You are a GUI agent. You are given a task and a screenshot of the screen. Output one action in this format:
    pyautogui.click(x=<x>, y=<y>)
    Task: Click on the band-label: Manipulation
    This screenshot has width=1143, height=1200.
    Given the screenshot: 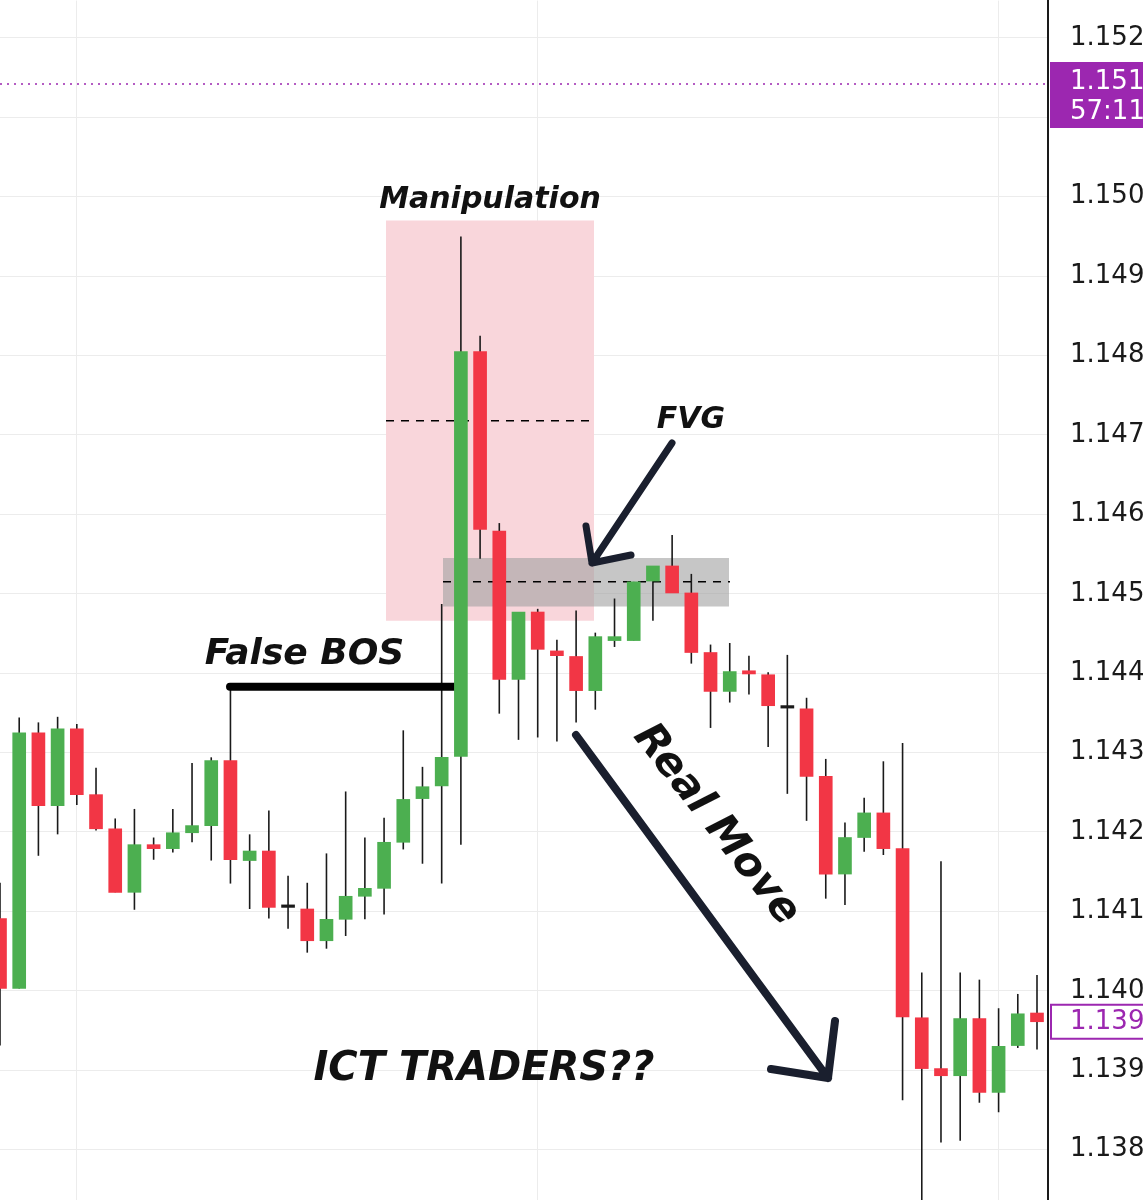 What is the action you would take?
    pyautogui.click(x=490, y=198)
    